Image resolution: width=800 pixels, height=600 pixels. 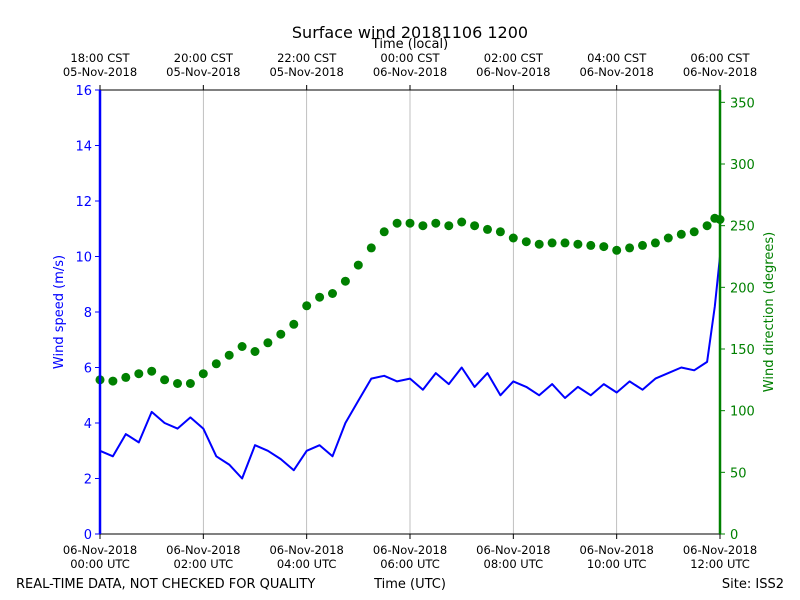 What do you see at coordinates (83, 258) in the screenshot?
I see `left-tick-label: 10` at bounding box center [83, 258].